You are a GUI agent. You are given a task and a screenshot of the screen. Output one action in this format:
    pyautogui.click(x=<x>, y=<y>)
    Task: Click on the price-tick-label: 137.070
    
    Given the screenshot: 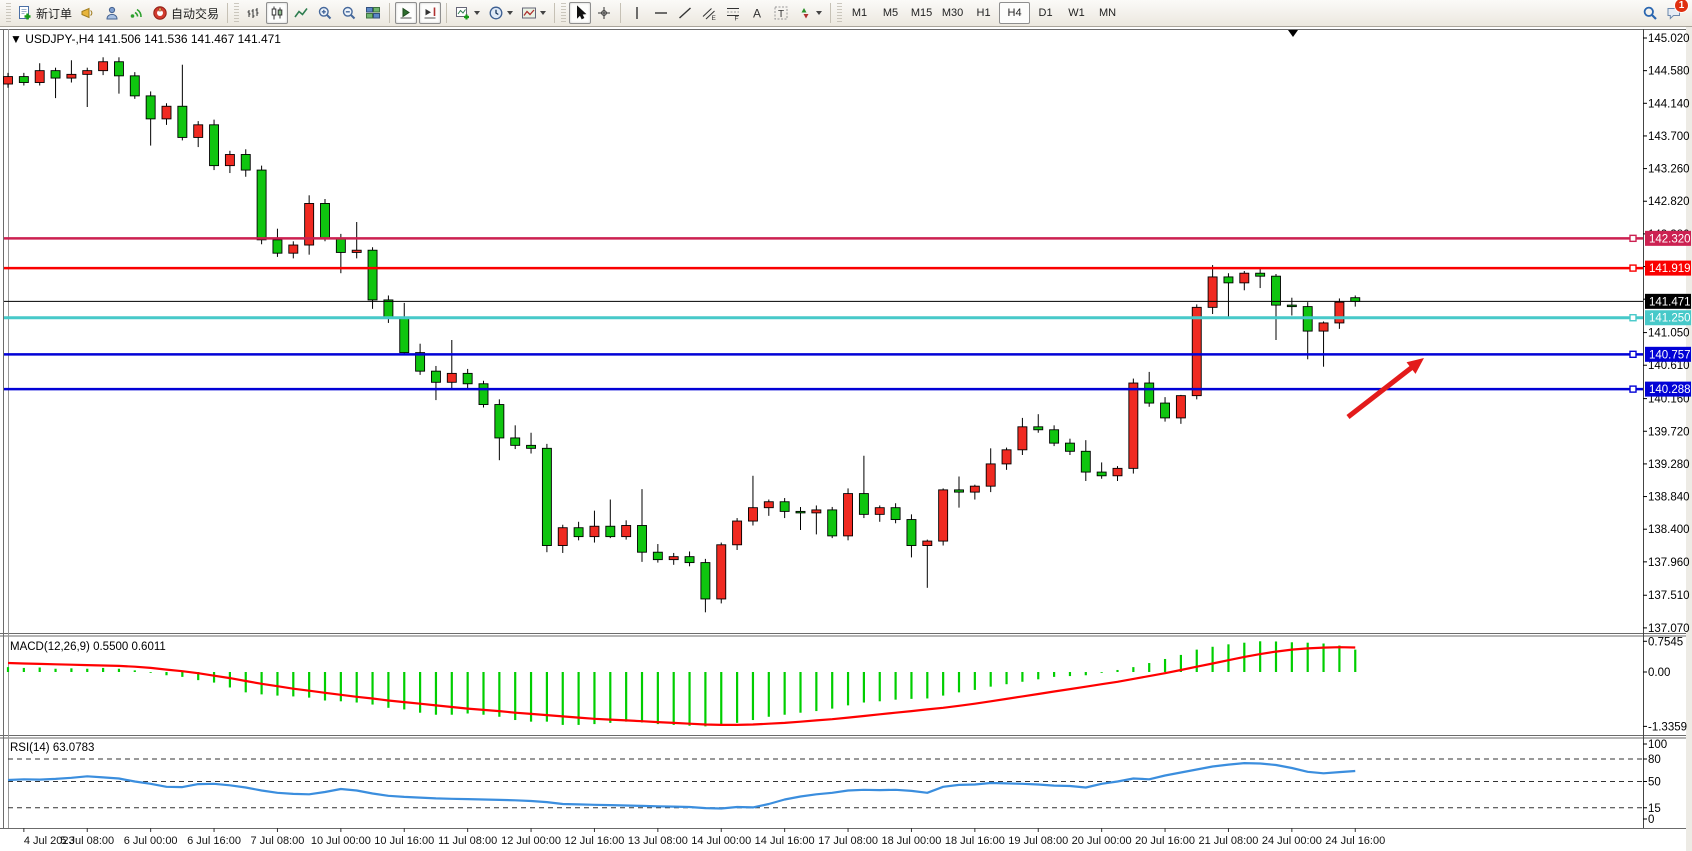 What is the action you would take?
    pyautogui.click(x=1669, y=629)
    